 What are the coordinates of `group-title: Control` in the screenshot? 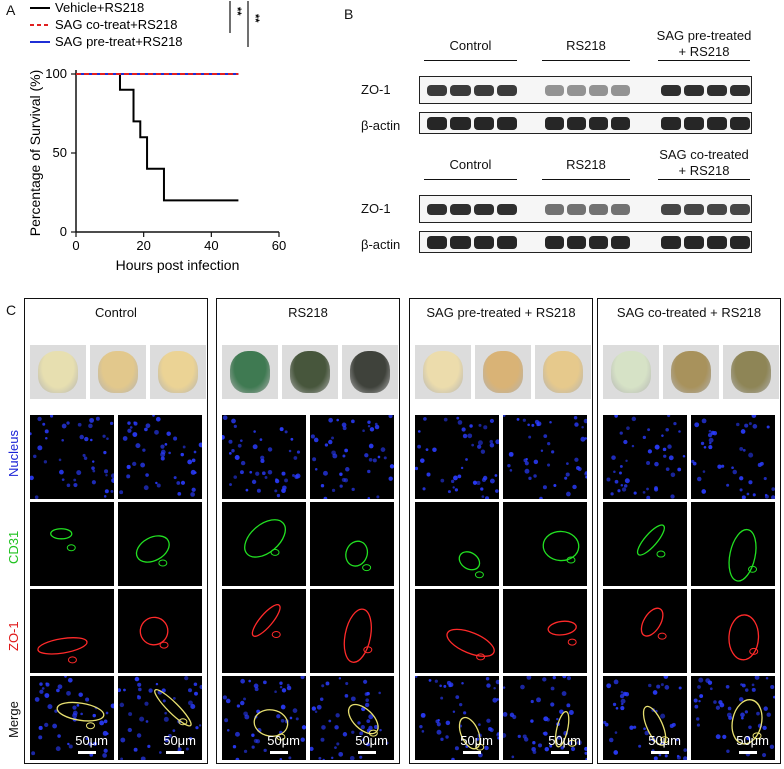 It's located at (116, 312).